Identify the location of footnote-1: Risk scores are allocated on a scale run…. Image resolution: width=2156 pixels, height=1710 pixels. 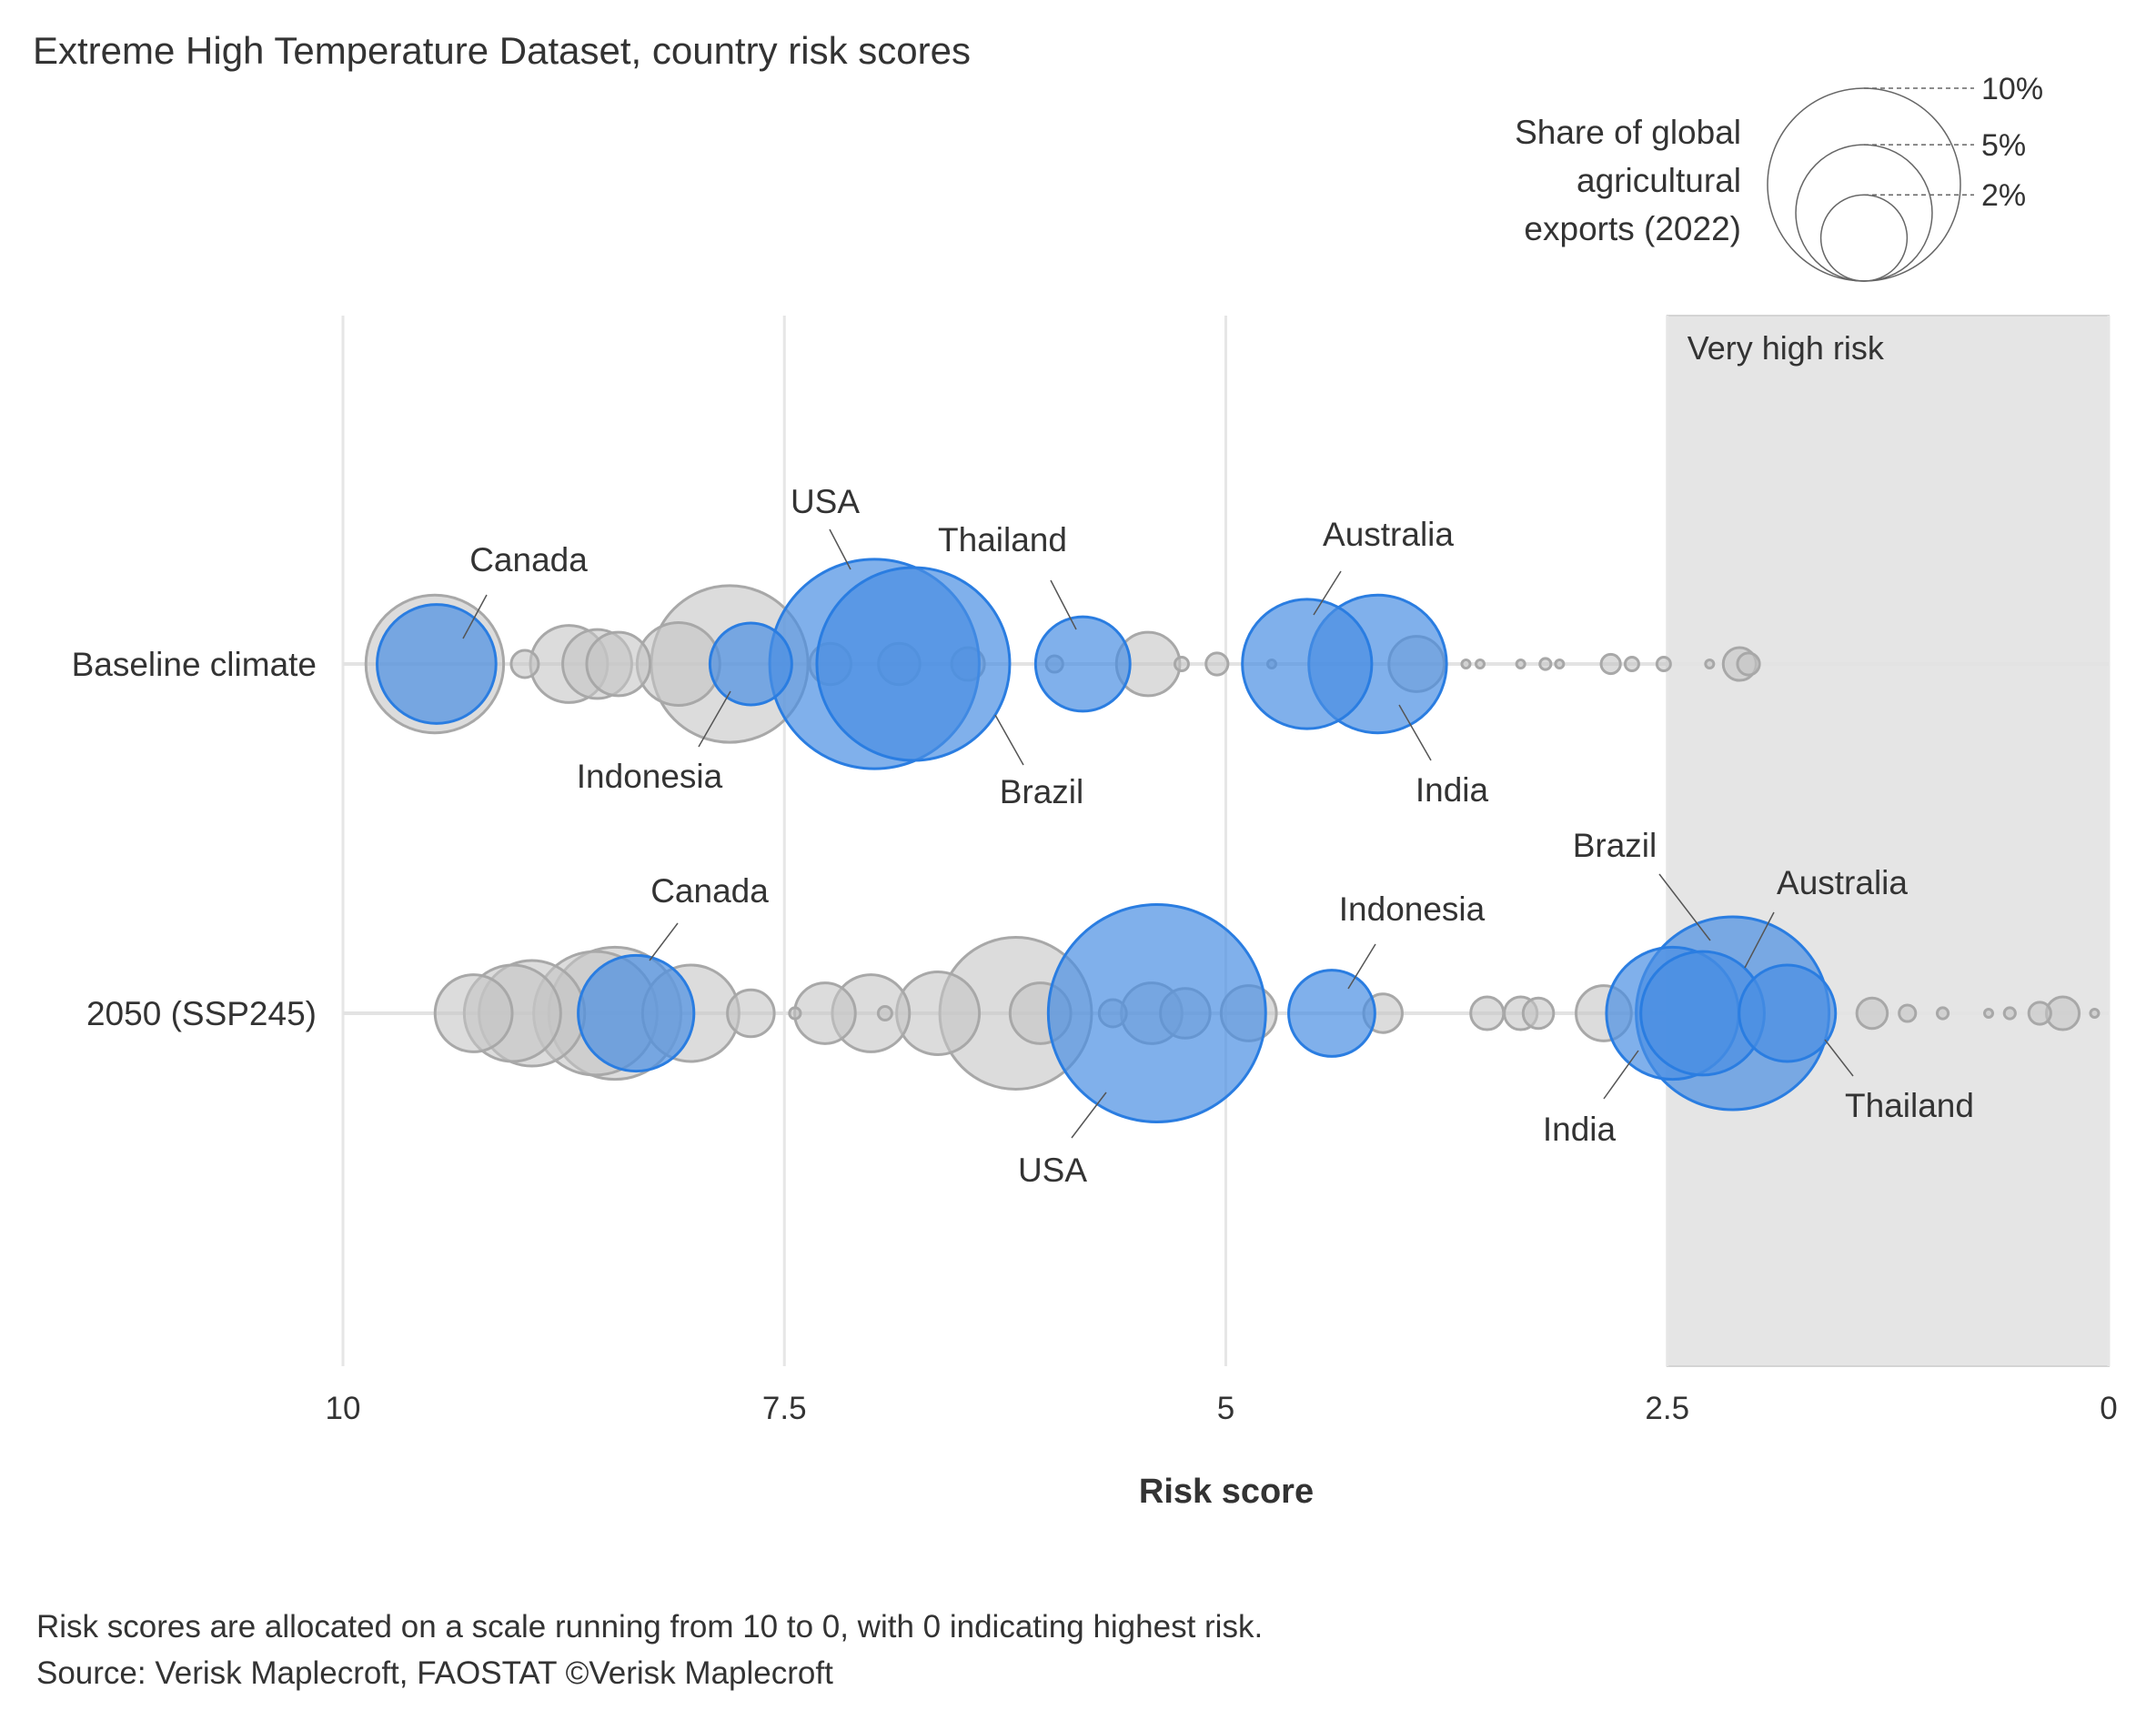
(649, 1627).